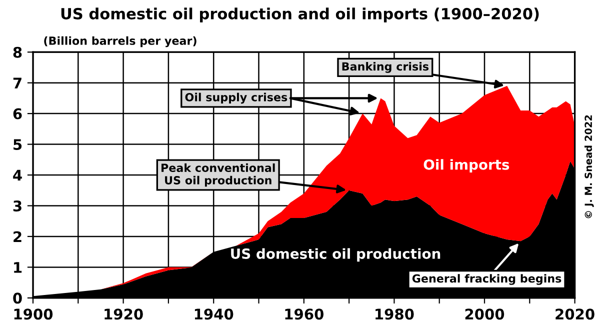 Image resolution: width=600 pixels, height=334 pixels. What do you see at coordinates (17, 114) in the screenshot?
I see `y-tick-label: 6` at bounding box center [17, 114].